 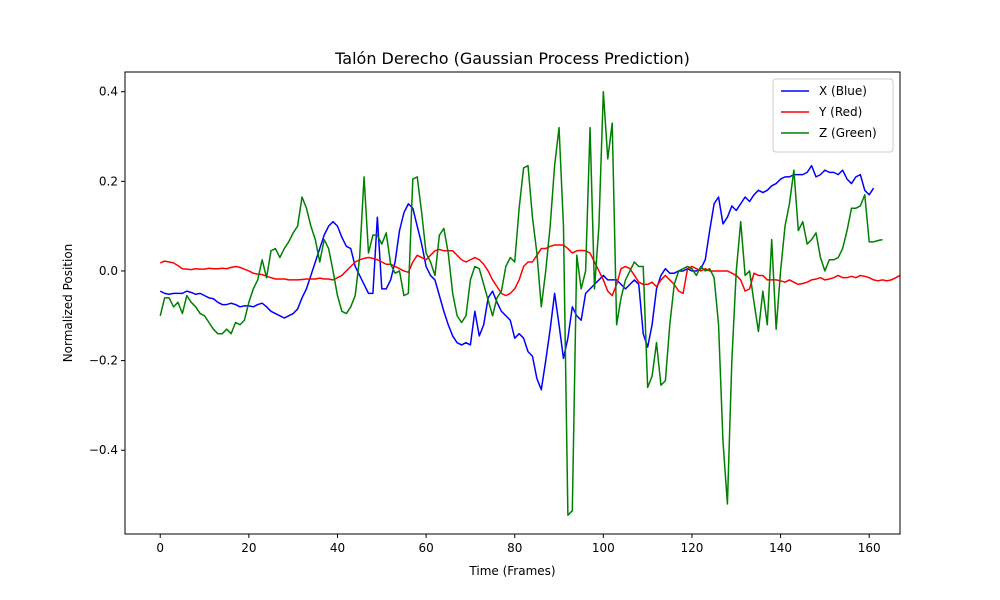 I want to click on x-tick-label: 40, so click(x=337, y=548).